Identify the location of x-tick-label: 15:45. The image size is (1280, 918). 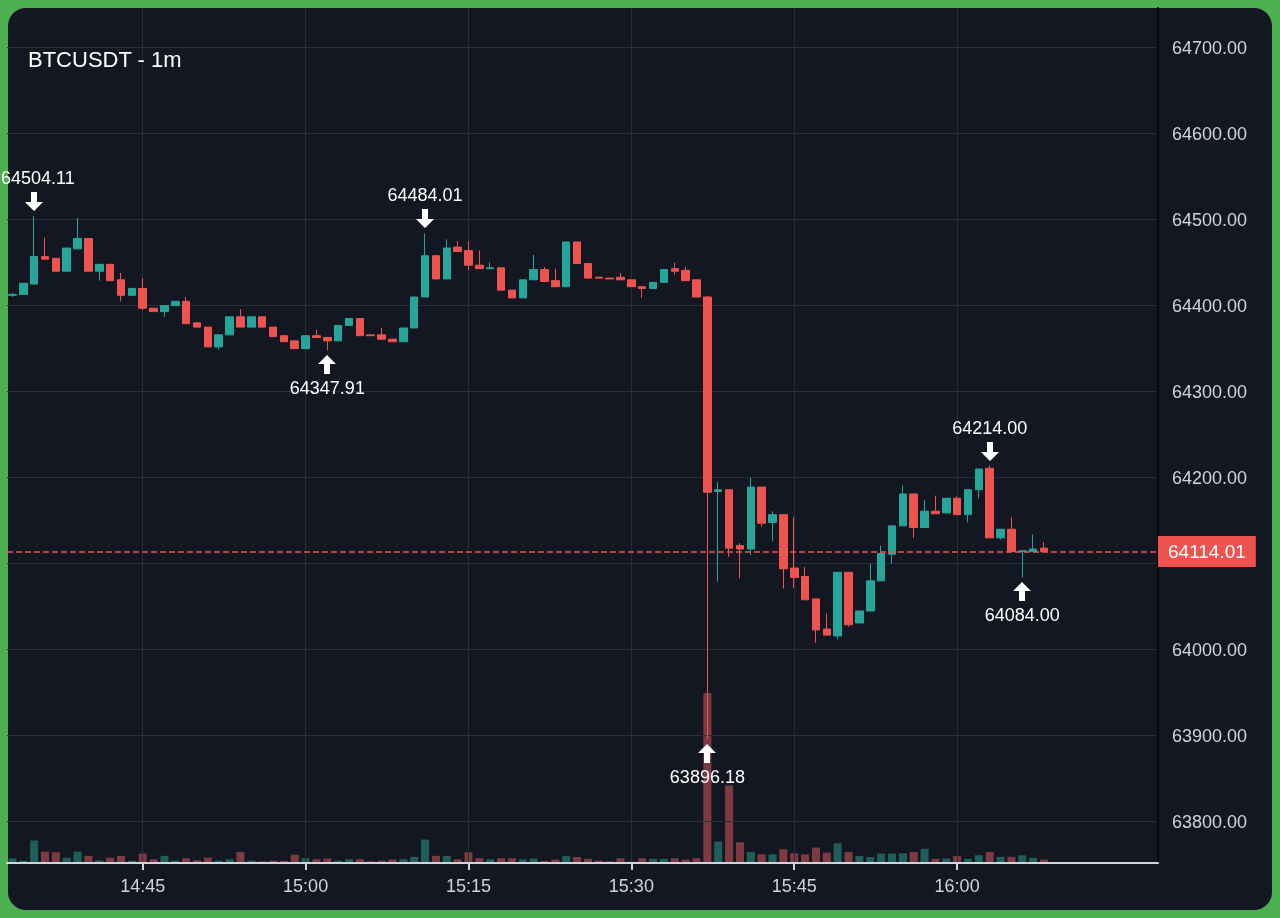
(794, 886).